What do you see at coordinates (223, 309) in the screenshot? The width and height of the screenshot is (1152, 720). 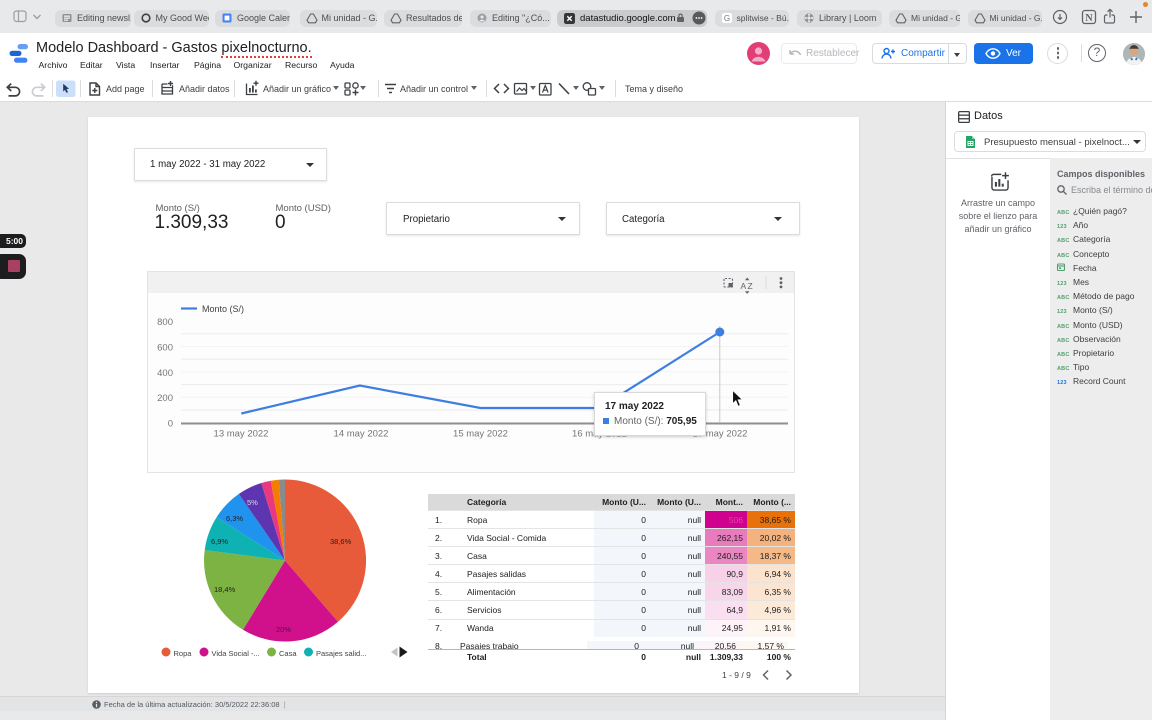 I see `svg-text: Monto (S/)` at bounding box center [223, 309].